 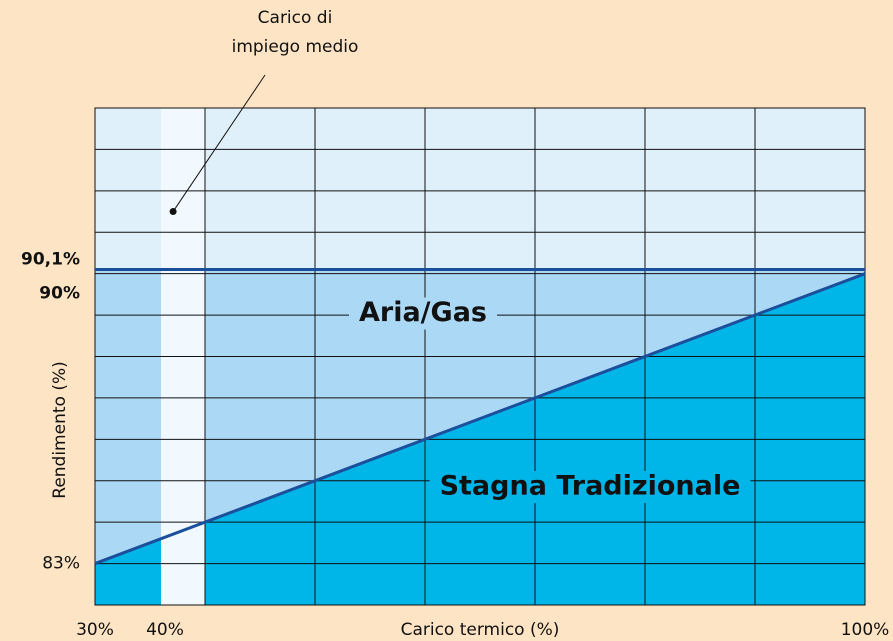 What do you see at coordinates (295, 18) in the screenshot?
I see `annotation-text: Carico di` at bounding box center [295, 18].